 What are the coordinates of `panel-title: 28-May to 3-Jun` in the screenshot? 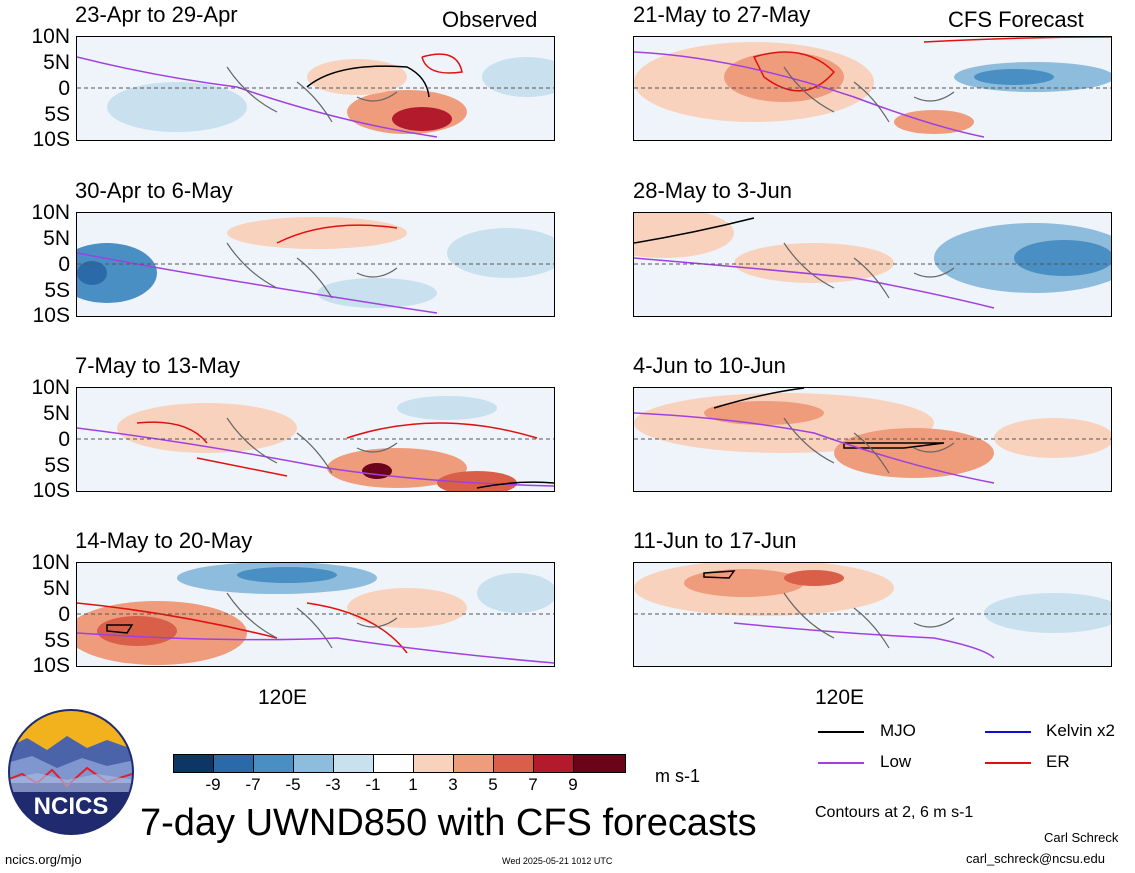 It's located at (712, 190).